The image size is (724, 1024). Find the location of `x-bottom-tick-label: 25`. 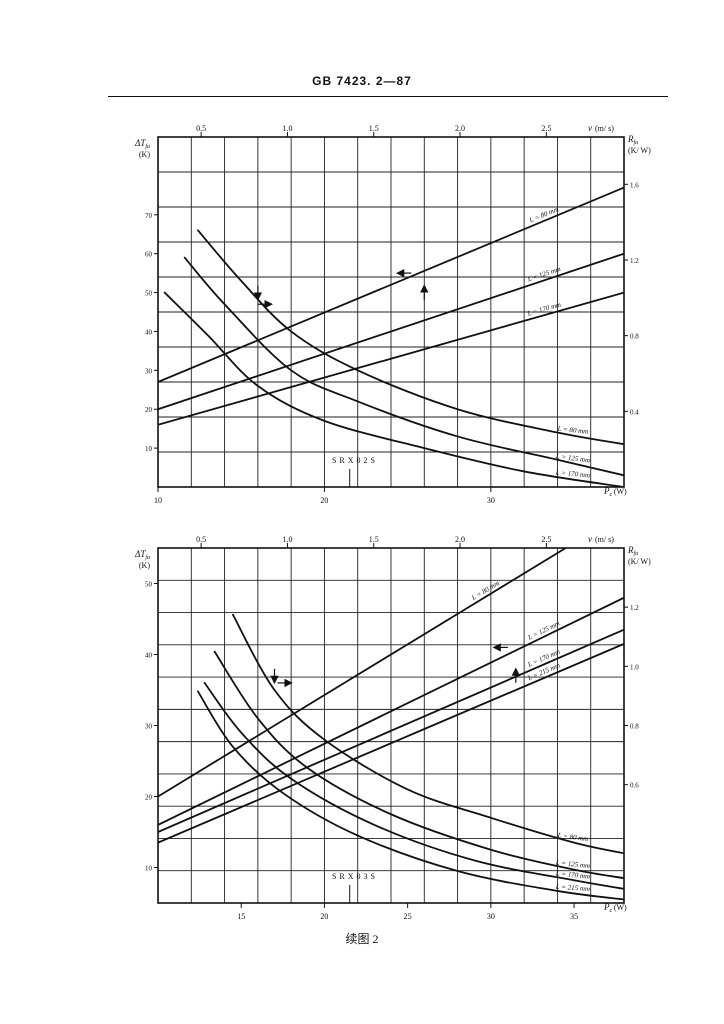

x-bottom-tick-label: 25 is located at coordinates (408, 916).